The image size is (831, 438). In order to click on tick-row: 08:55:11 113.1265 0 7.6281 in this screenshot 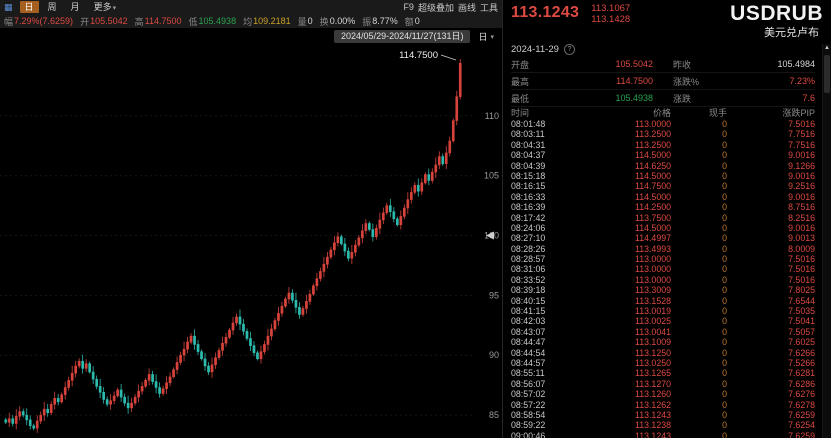, I will do `click(663, 373)`.